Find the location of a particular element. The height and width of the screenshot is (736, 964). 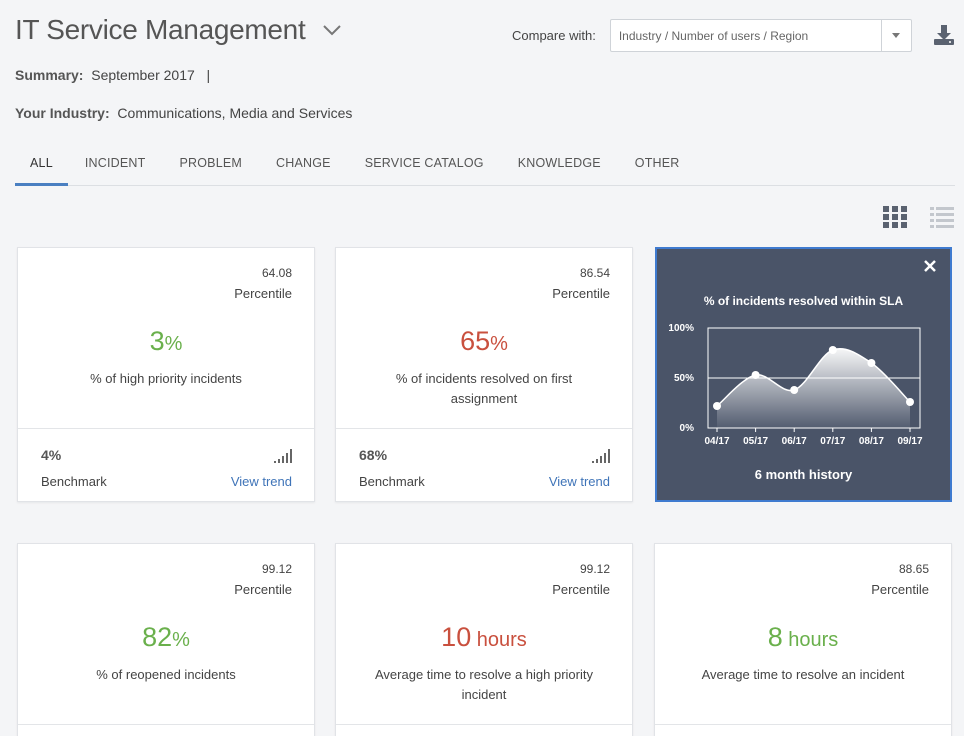

tab-change: CHANGE is located at coordinates (303, 163).